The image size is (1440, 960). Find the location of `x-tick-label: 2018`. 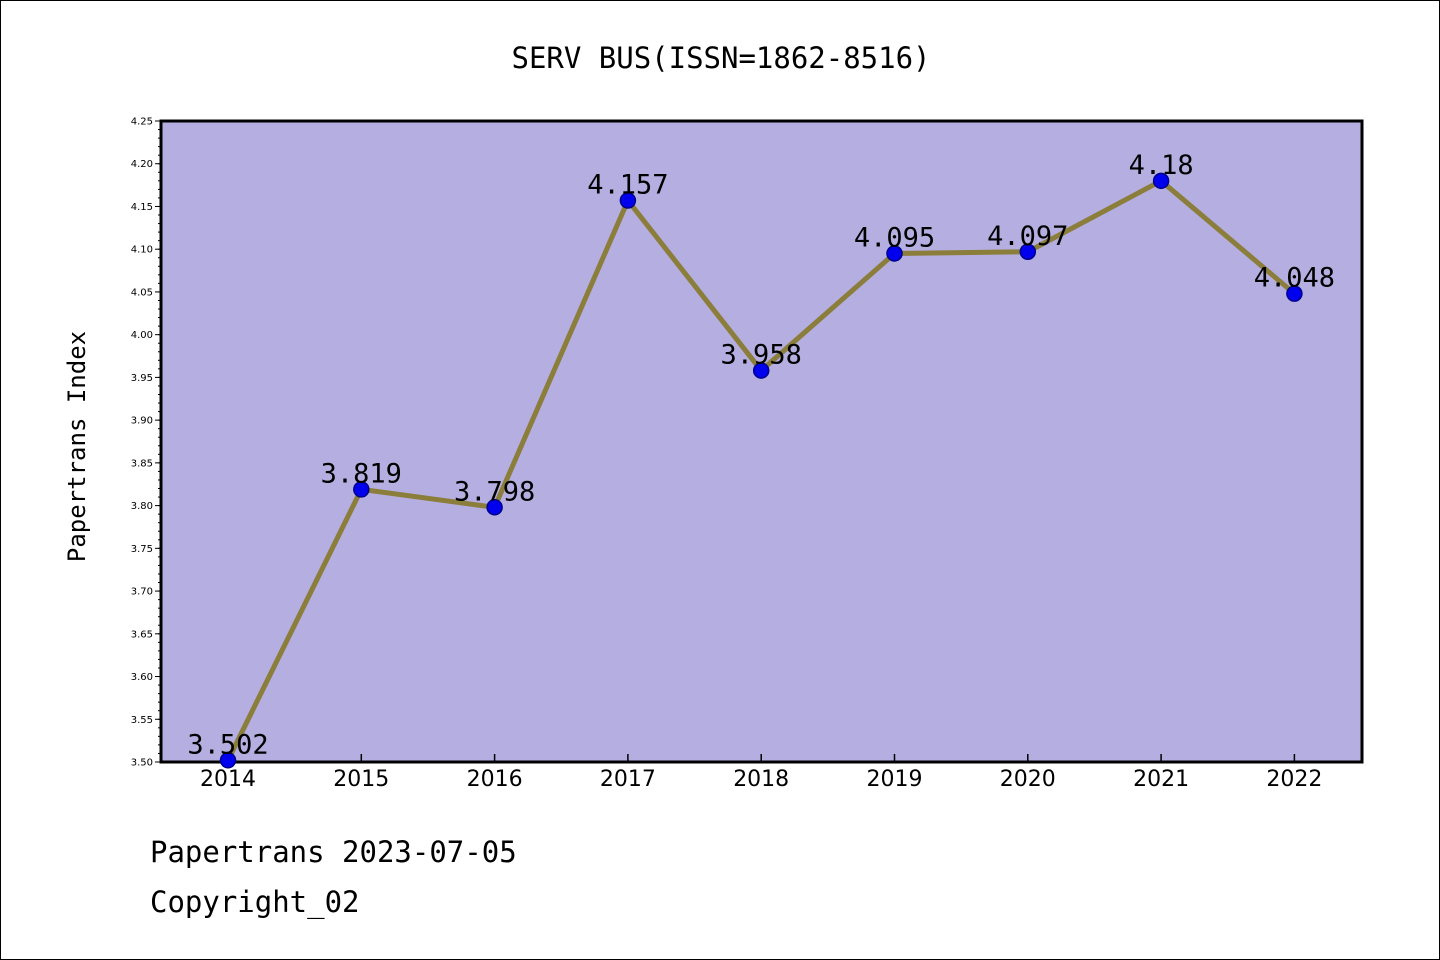

x-tick-label: 2018 is located at coordinates (761, 779).